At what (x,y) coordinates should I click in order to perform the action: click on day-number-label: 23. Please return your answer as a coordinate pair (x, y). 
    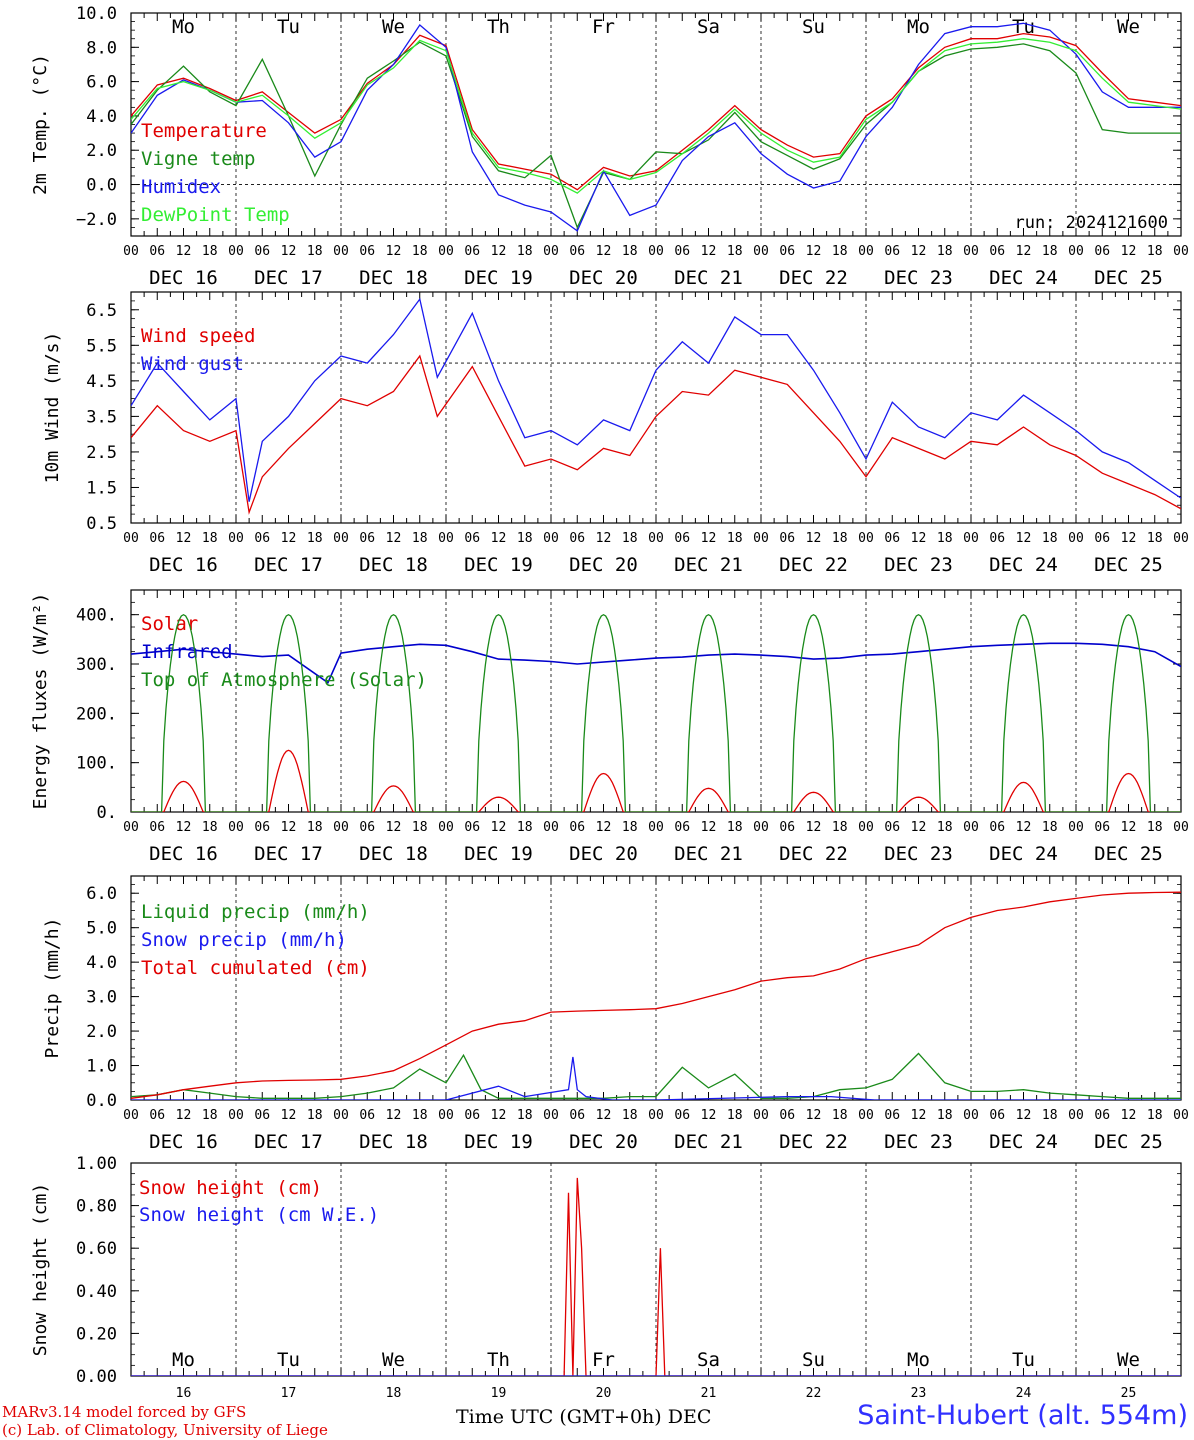
    Looking at the image, I should click on (919, 1393).